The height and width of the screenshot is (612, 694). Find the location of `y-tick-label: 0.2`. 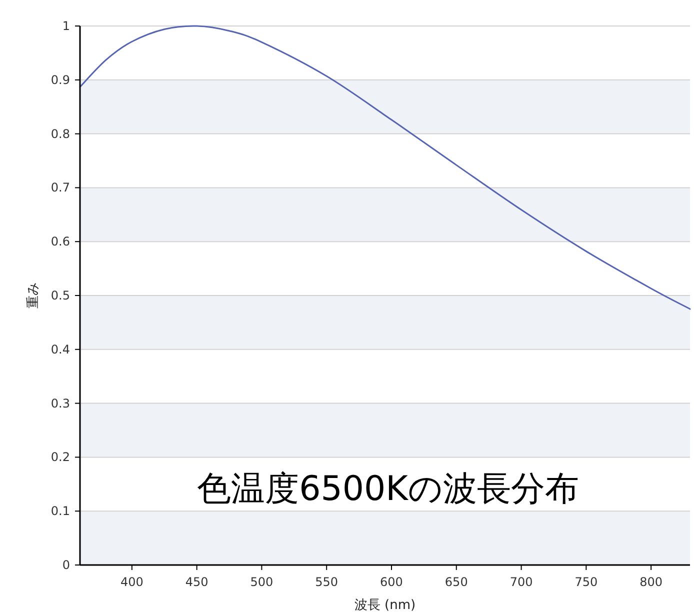

y-tick-label: 0.2 is located at coordinates (60, 457).